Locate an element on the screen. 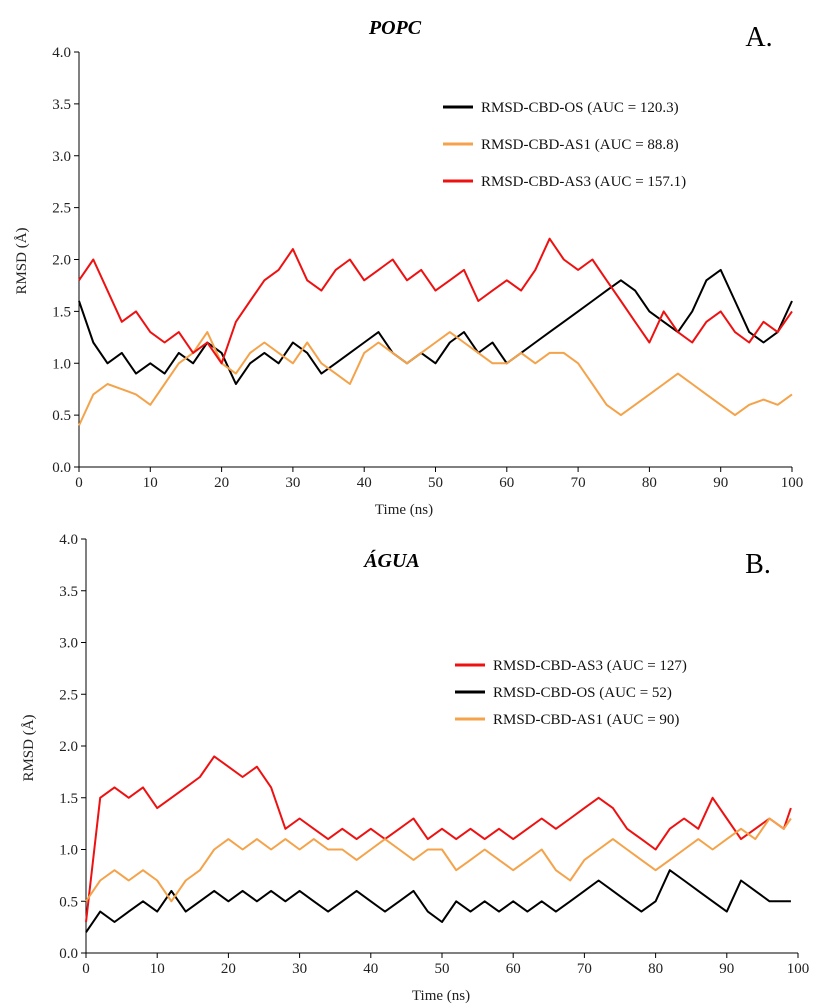 The width and height of the screenshot is (819, 1007). legend-entry: RMSD-CBD-AS1 (AUC = 88.8) is located at coordinates (580, 145).